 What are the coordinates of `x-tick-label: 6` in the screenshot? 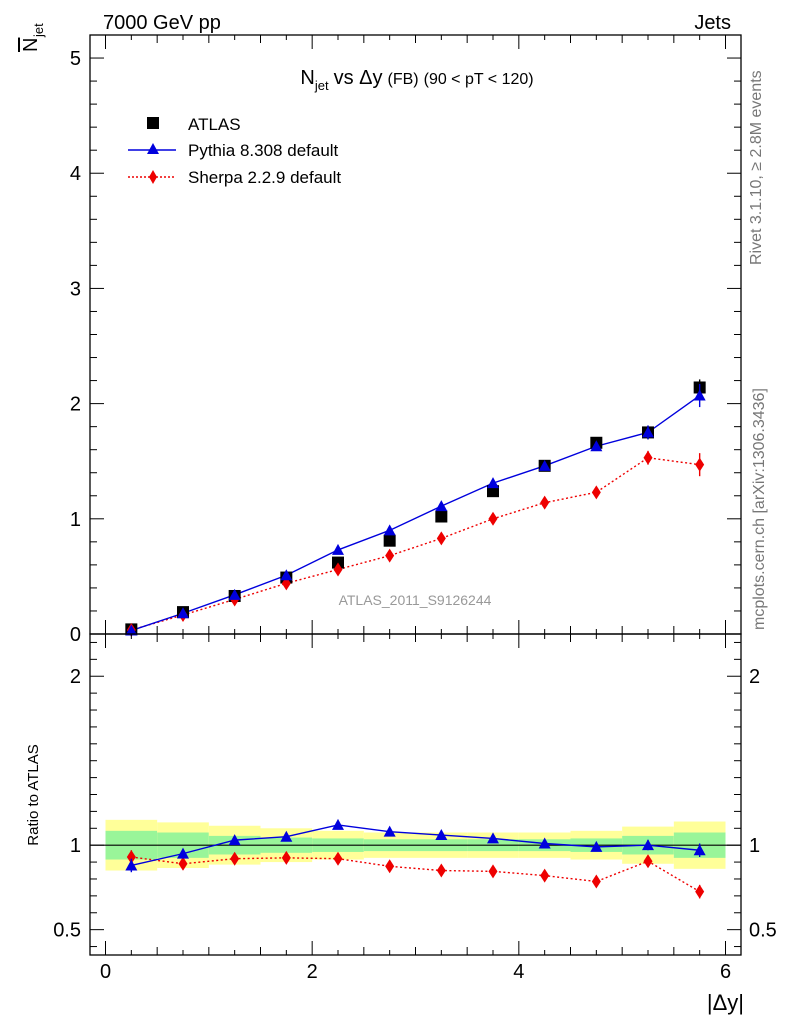 It's located at (725, 972).